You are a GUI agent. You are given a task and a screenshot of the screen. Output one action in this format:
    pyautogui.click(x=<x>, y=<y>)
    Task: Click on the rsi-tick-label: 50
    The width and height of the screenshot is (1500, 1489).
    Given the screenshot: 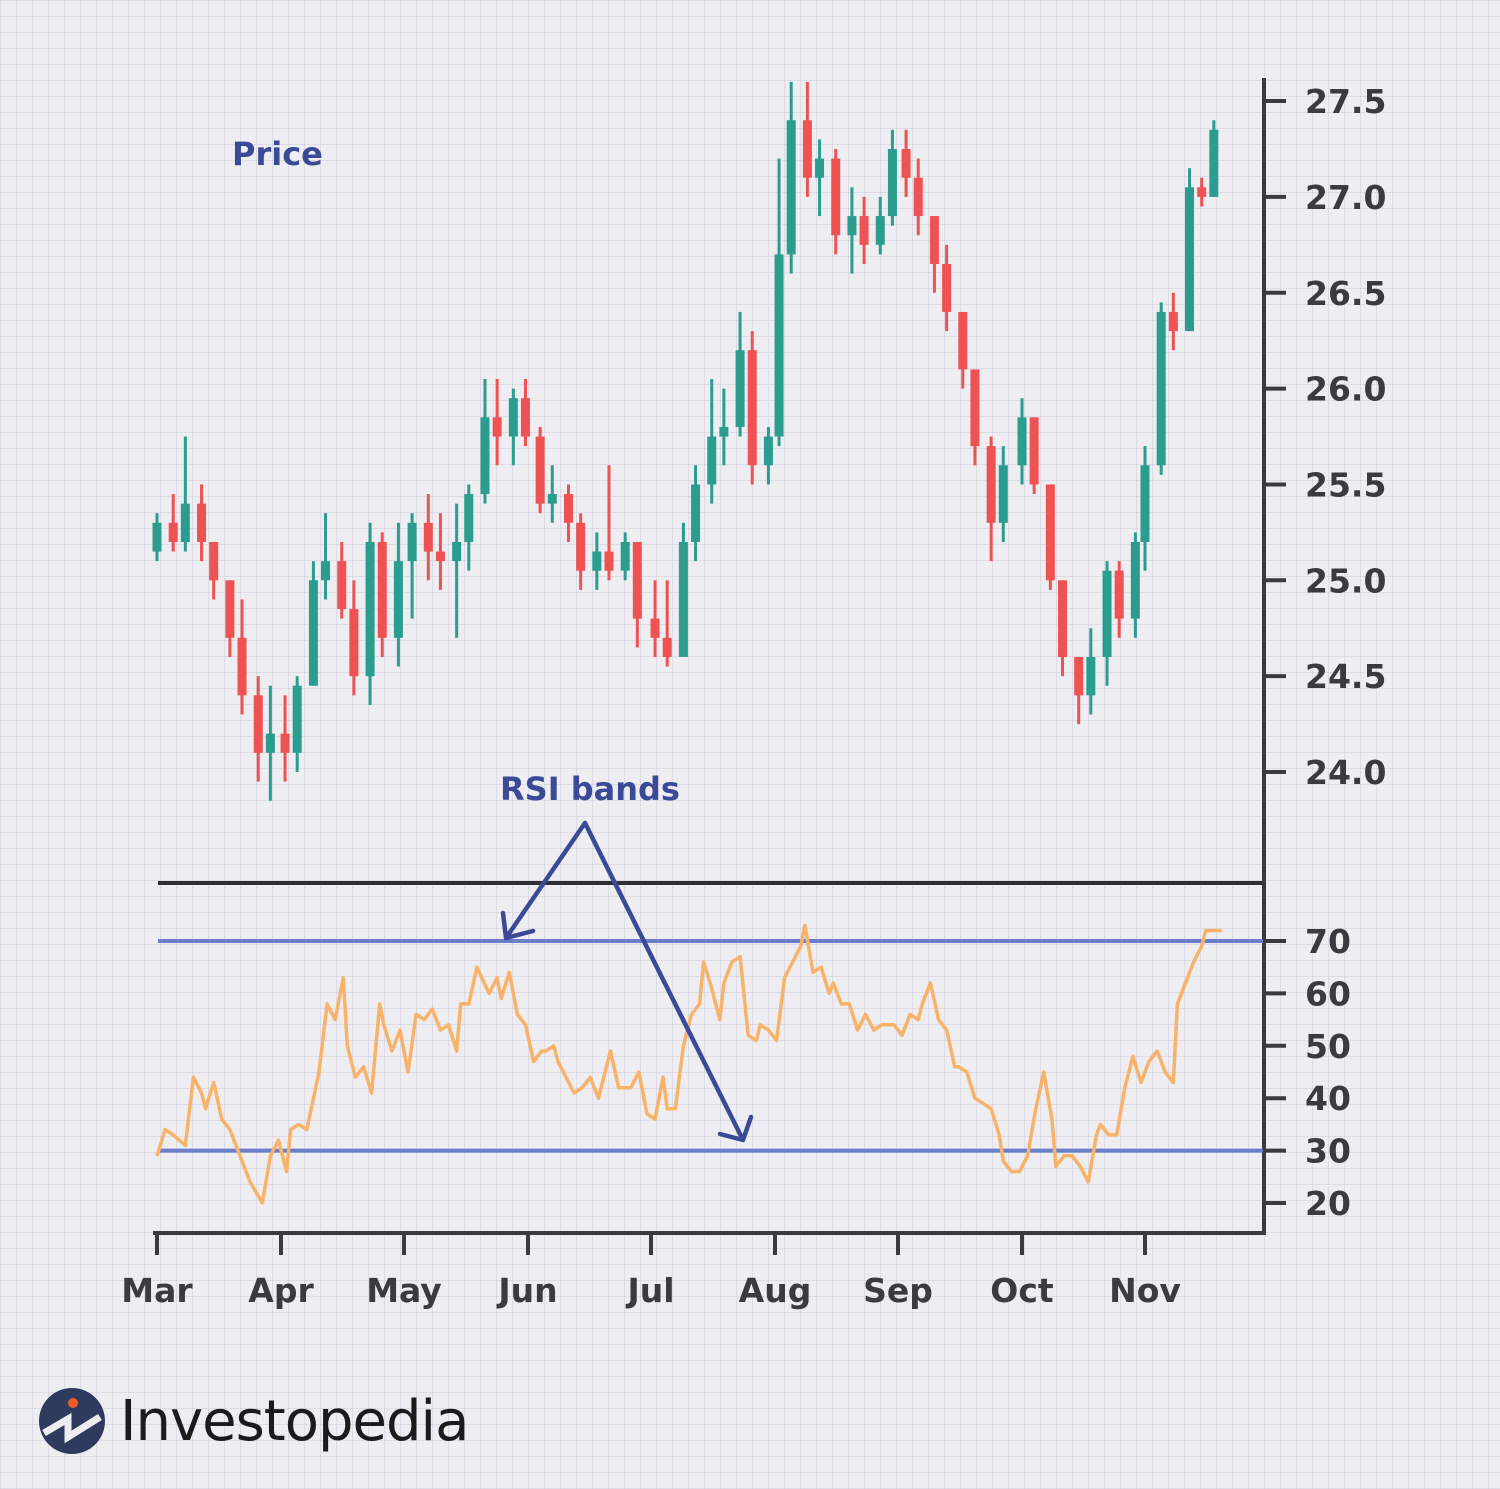 What is the action you would take?
    pyautogui.click(x=1328, y=1046)
    